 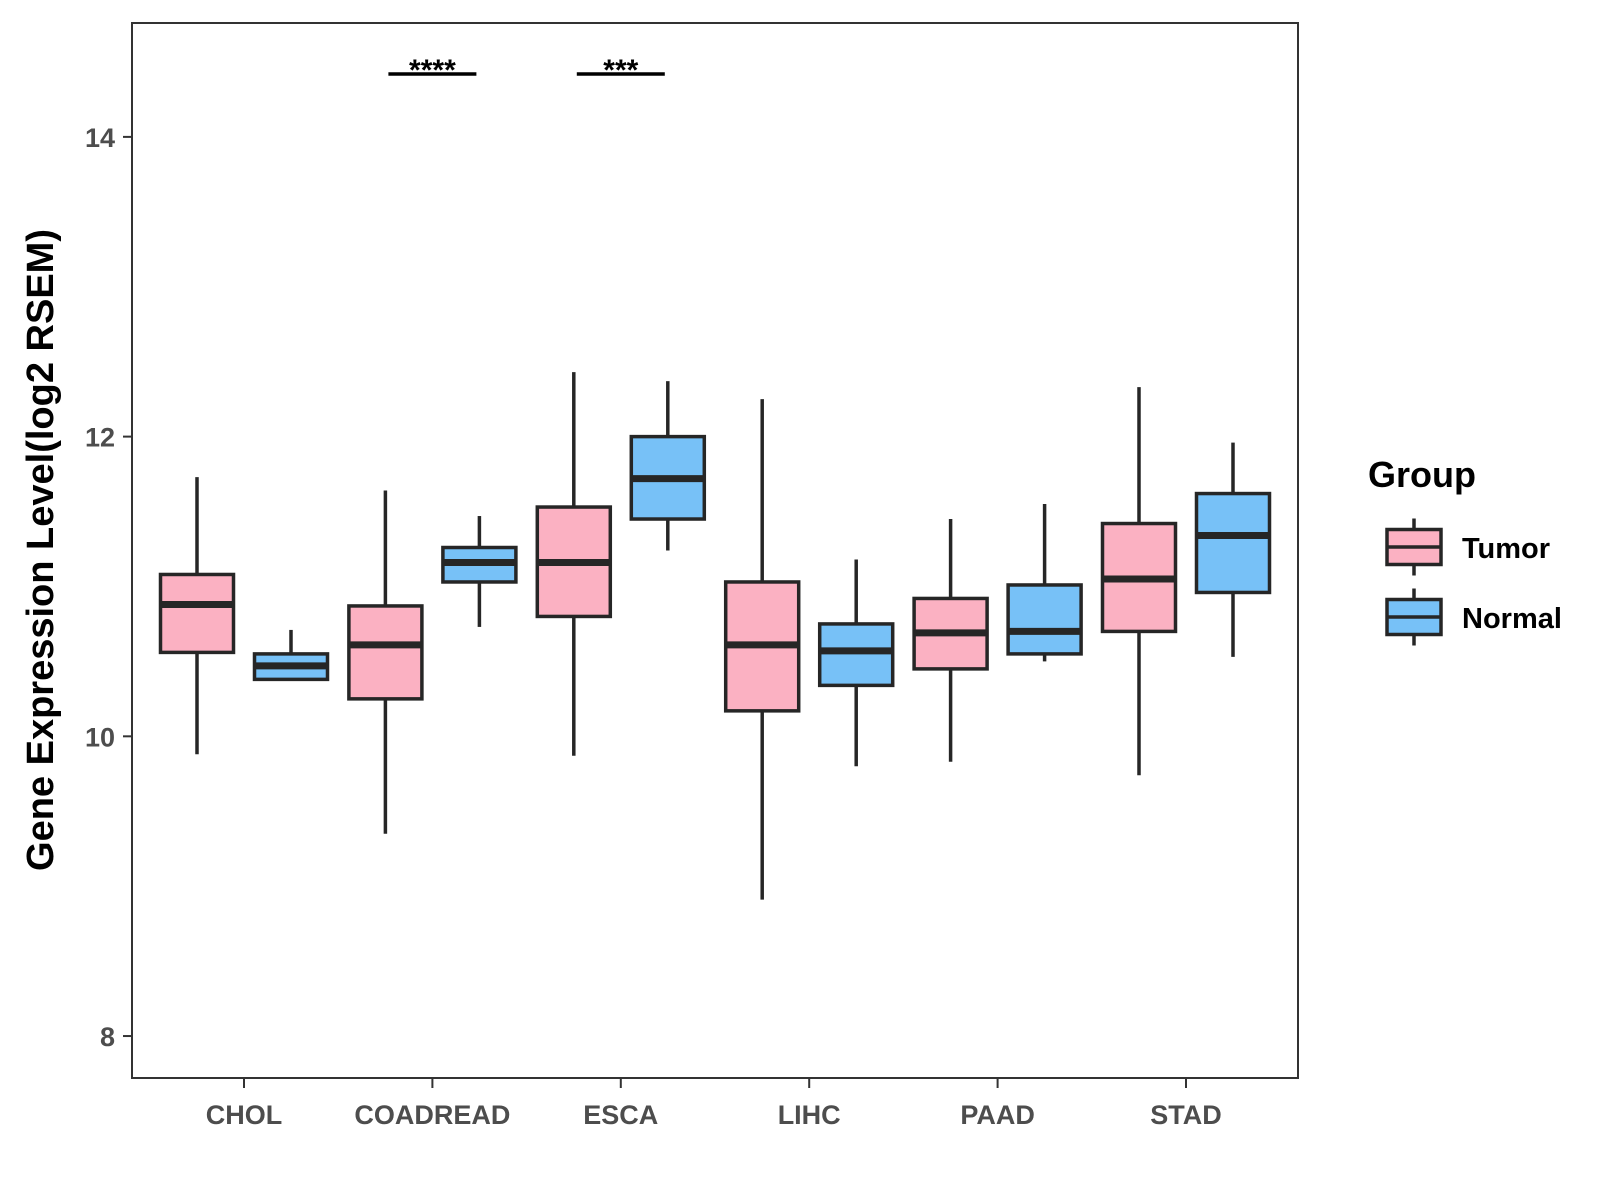 I want to click on y-axis-title: Gene Expression Level(log2 RSEM), so click(x=41, y=550).